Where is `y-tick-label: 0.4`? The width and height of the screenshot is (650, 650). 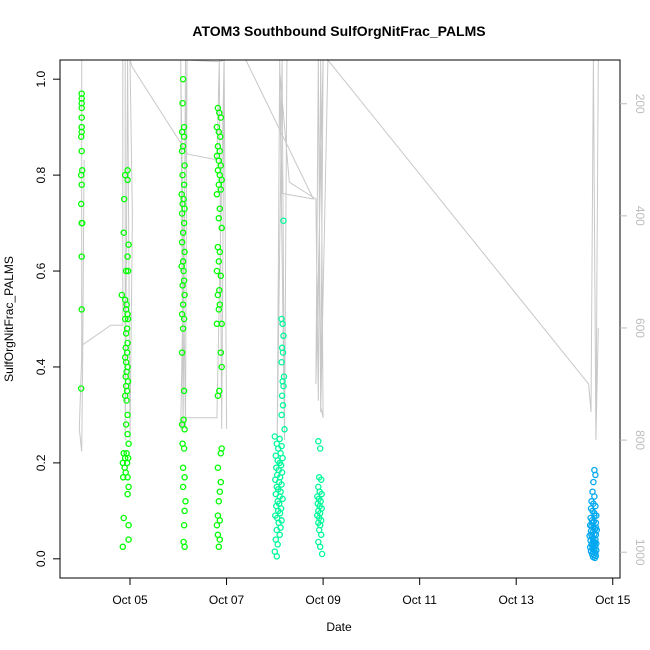 y-tick-label: 0.4 is located at coordinates (41, 366).